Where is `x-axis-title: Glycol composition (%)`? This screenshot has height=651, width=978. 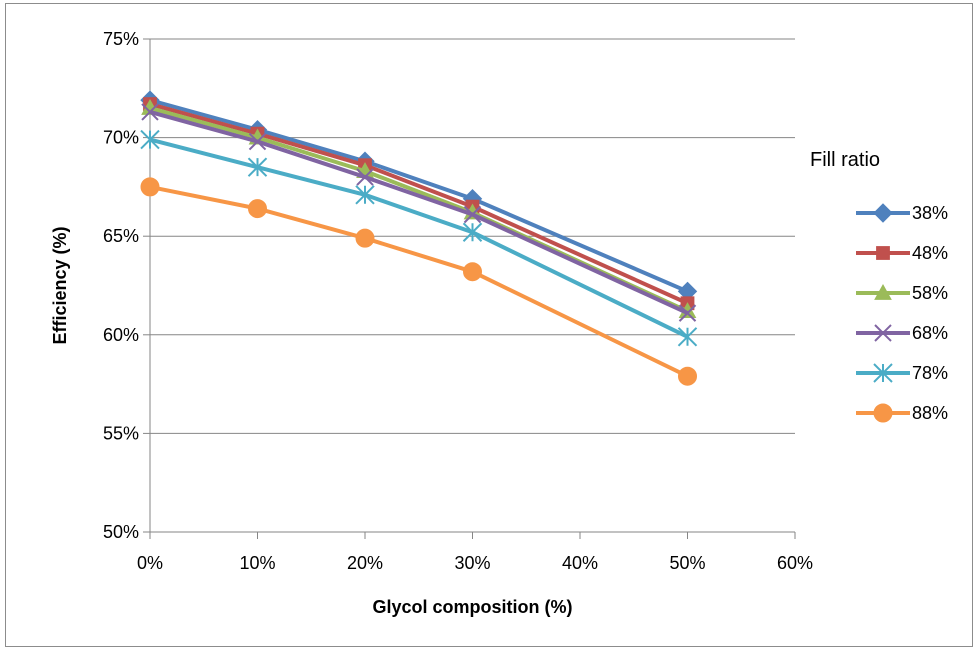
x-axis-title: Glycol composition (%) is located at coordinates (472, 607).